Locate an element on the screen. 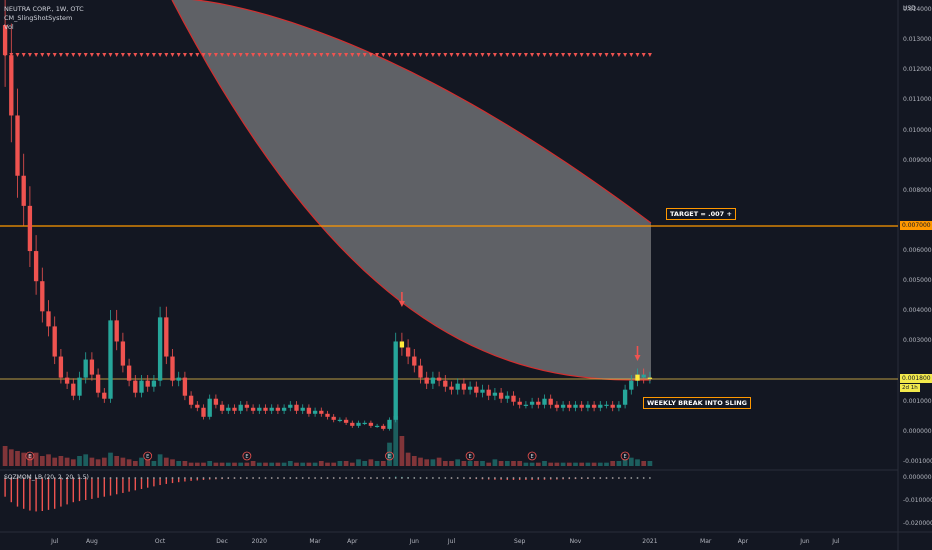 The height and width of the screenshot is (550, 932). volume-label: Vol is located at coordinates (9, 27).